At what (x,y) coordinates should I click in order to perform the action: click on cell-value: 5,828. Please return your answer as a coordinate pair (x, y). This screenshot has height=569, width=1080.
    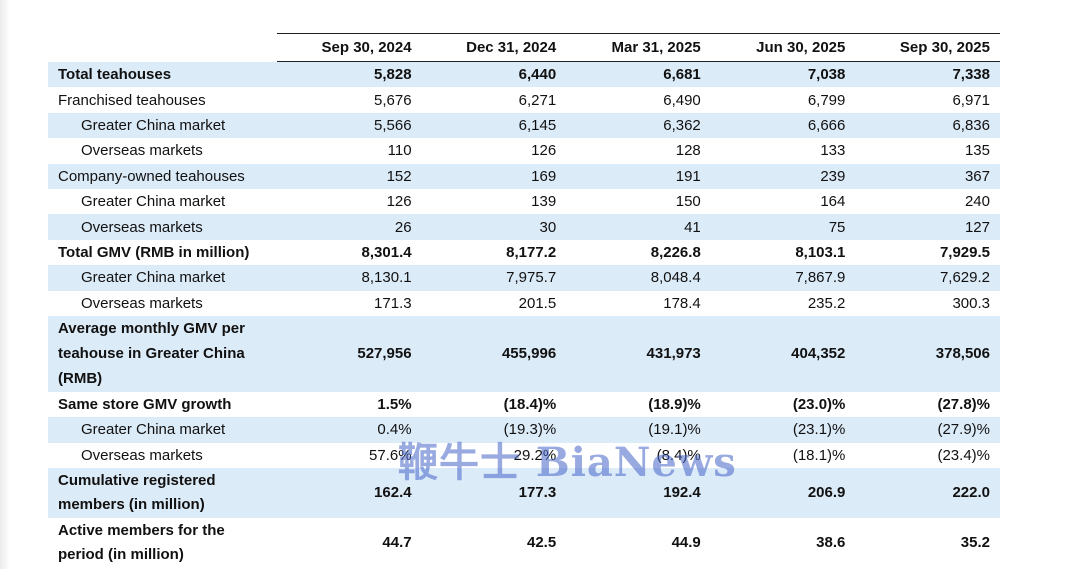
    Looking at the image, I should click on (349, 74).